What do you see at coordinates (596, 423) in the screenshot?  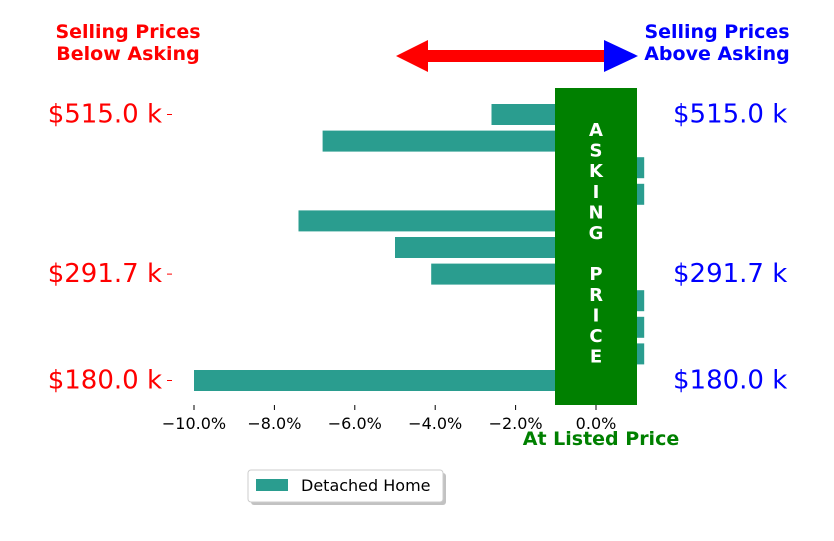 I see `x-tick-label-5: 0.0%` at bounding box center [596, 423].